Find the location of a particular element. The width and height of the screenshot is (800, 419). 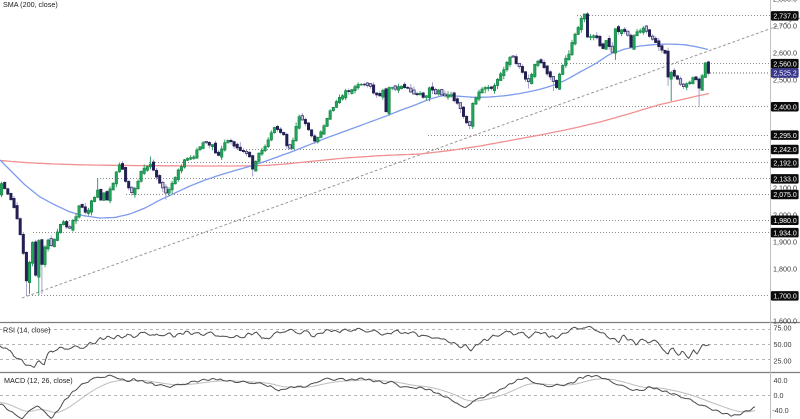

svg-text: 2,295.0 is located at coordinates (784, 136).